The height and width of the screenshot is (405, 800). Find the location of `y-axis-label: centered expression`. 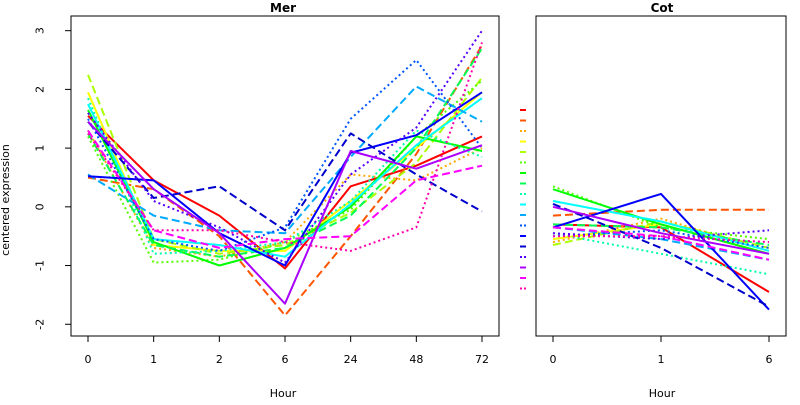

y-axis-label: centered expression is located at coordinates (6, 200).